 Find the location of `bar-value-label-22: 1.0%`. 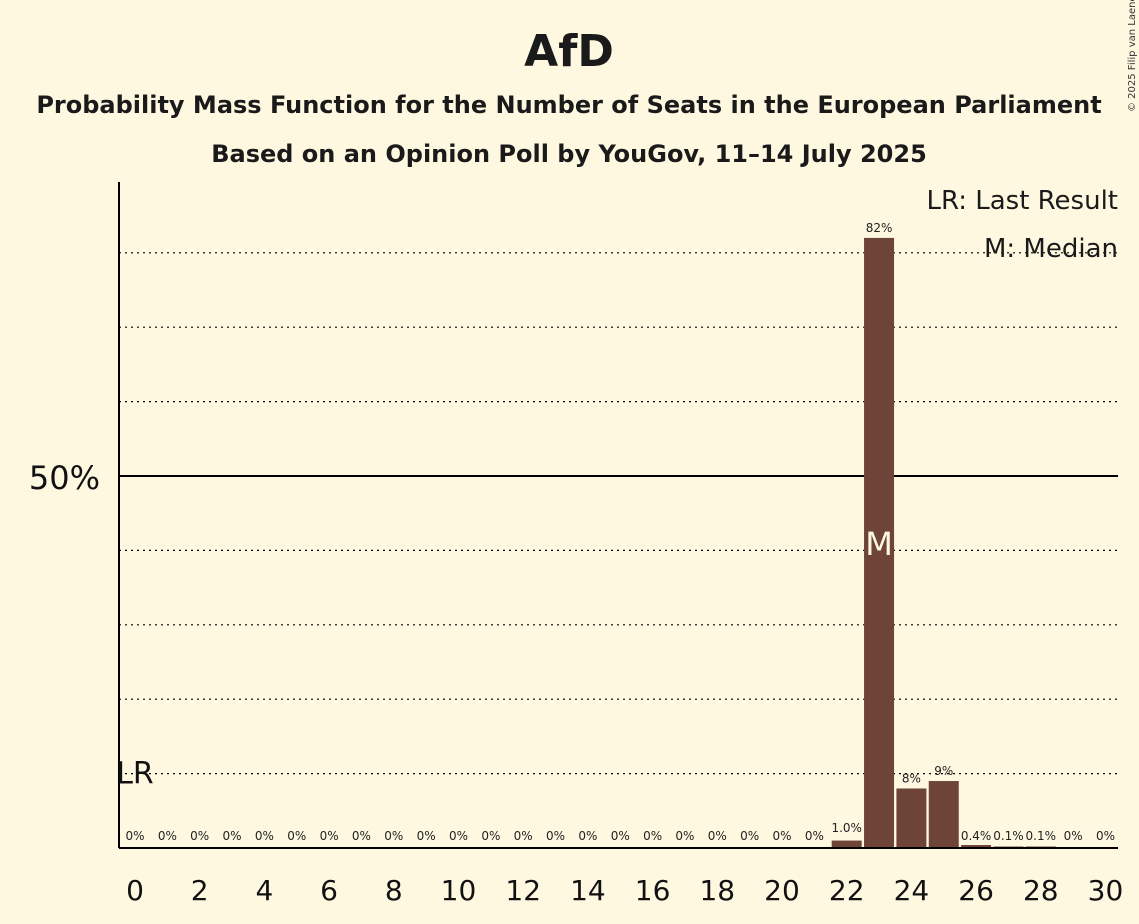

bar-value-label-22: 1.0% is located at coordinates (846, 828).